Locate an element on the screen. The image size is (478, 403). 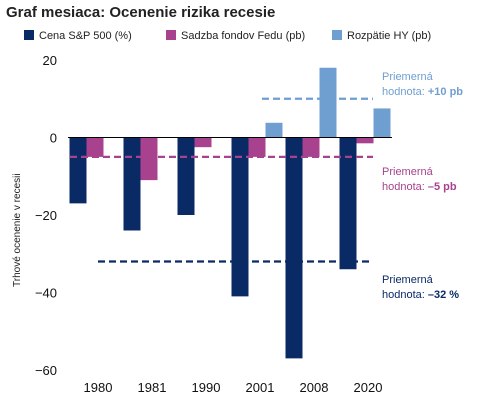
y-tick-label: 0 is located at coordinates (53, 138).